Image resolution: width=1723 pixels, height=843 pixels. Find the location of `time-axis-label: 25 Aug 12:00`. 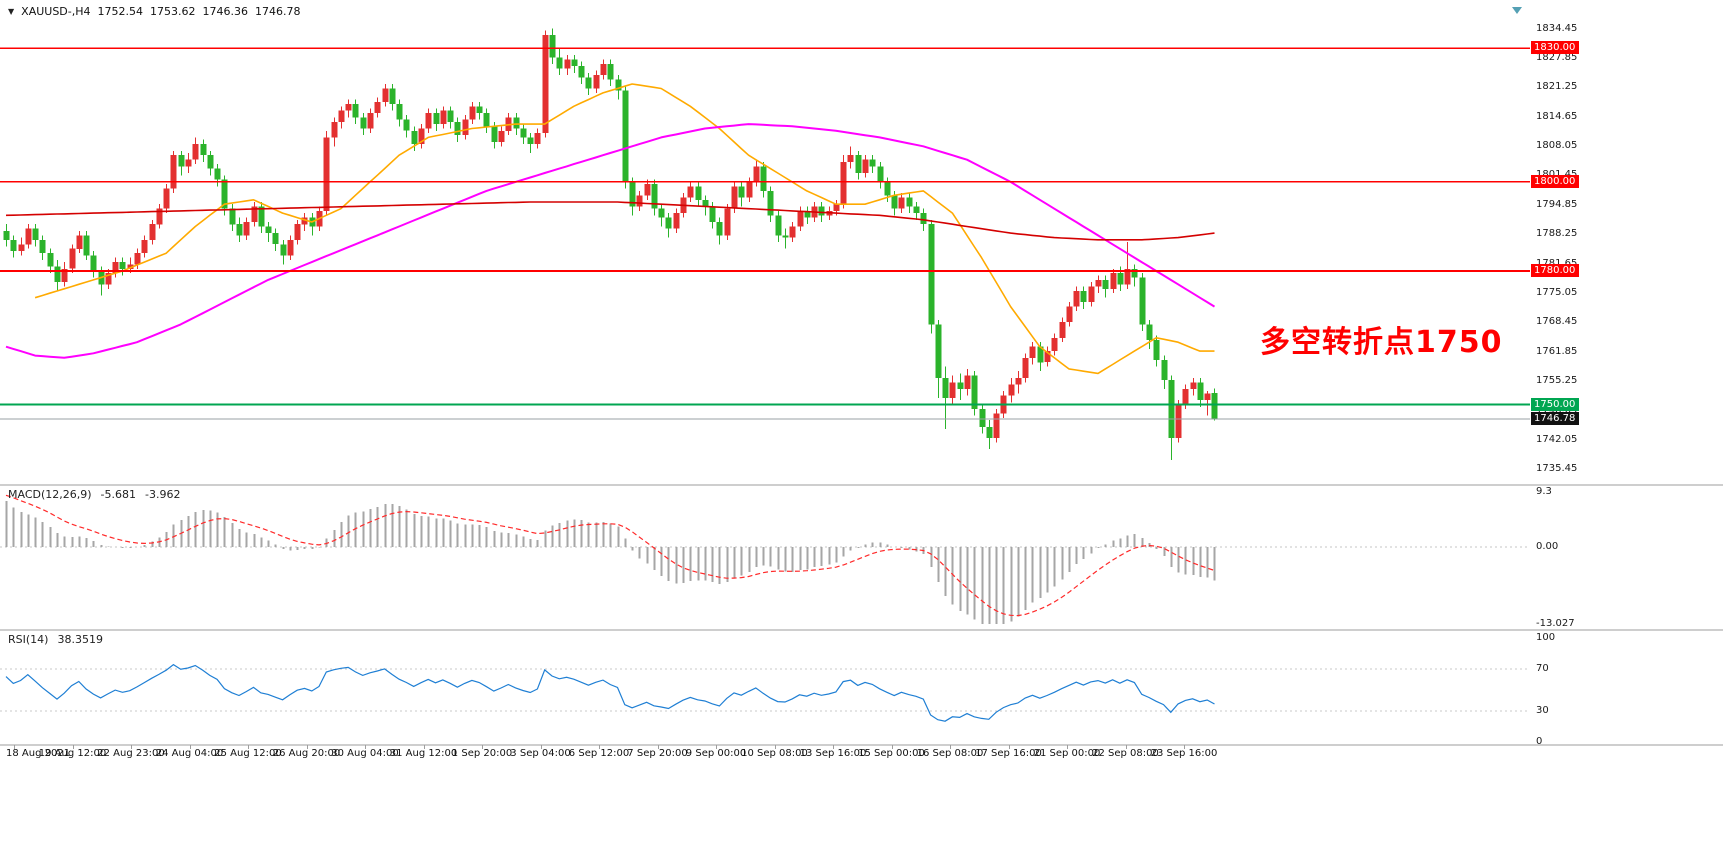

time-axis-label: 25 Aug 12:00 is located at coordinates (248, 753).